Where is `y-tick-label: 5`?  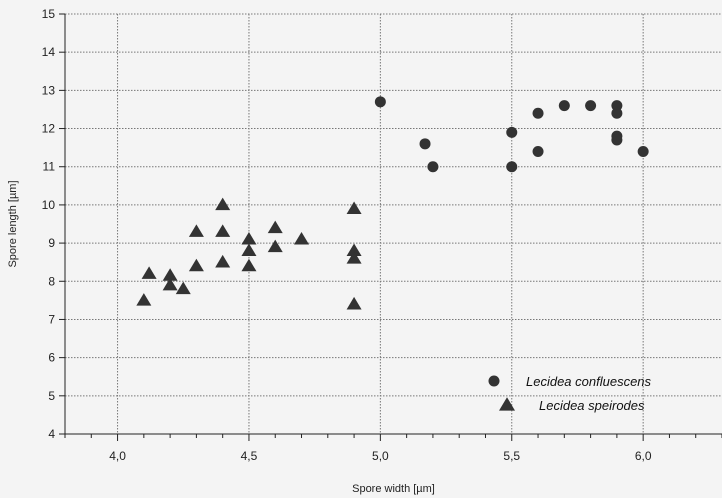 y-tick-label: 5 is located at coordinates (51, 396).